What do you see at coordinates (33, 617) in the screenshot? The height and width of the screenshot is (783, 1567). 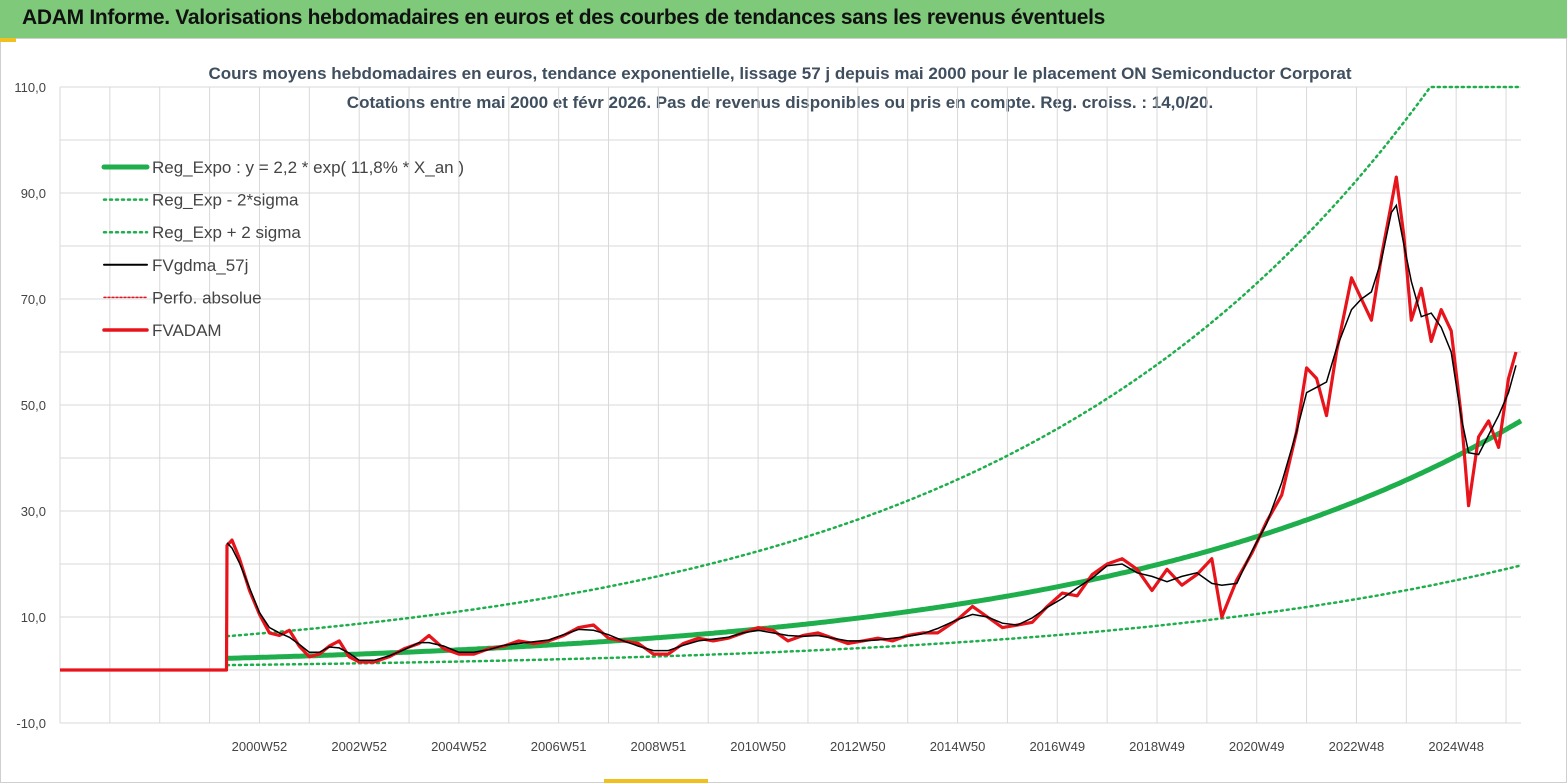 I see `y-tick-label: 10,0` at bounding box center [33, 617].